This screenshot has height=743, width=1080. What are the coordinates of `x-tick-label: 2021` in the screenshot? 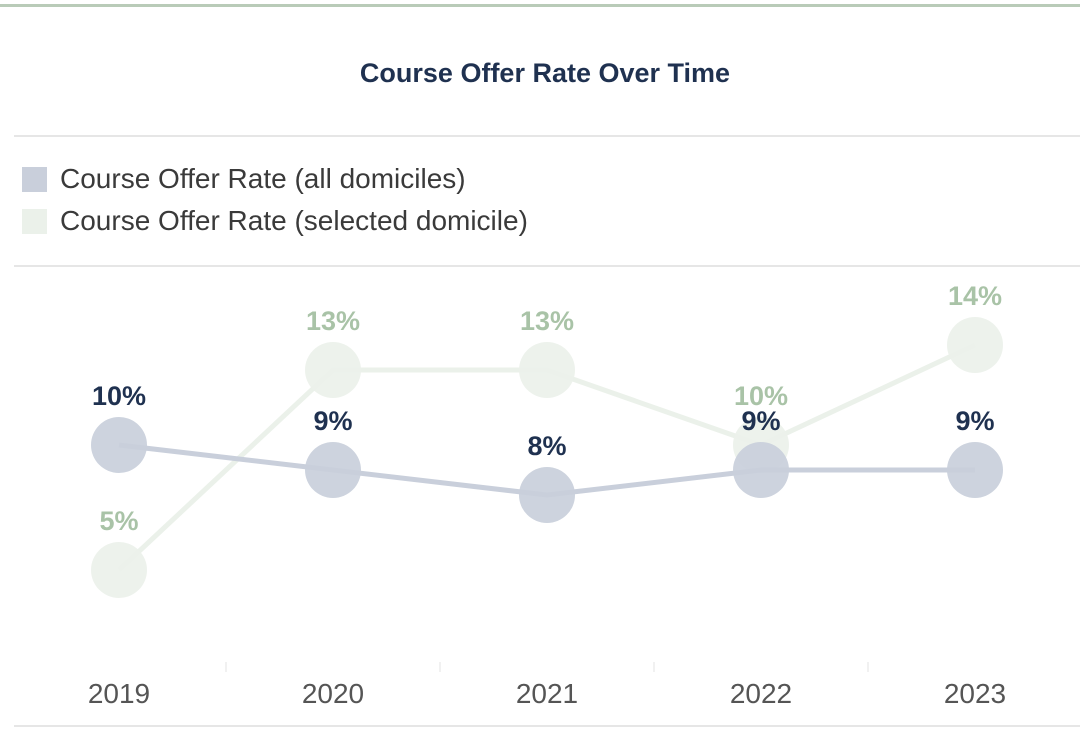 It's located at (547, 693).